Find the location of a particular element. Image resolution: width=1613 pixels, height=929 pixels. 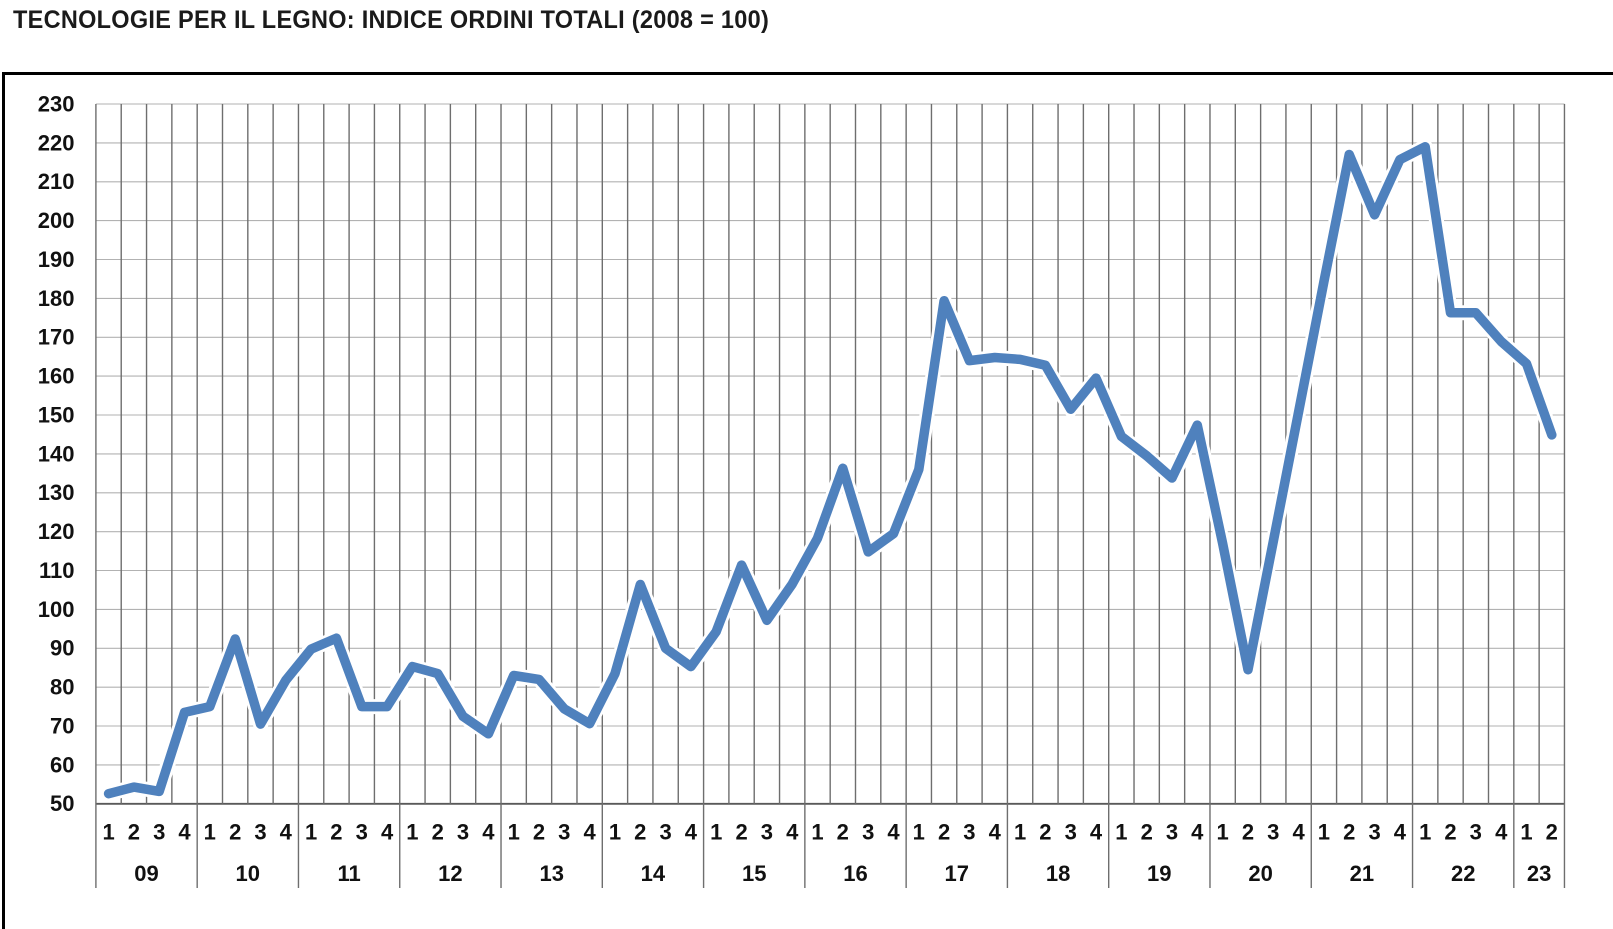

svg-text: 70 is located at coordinates (62, 725).